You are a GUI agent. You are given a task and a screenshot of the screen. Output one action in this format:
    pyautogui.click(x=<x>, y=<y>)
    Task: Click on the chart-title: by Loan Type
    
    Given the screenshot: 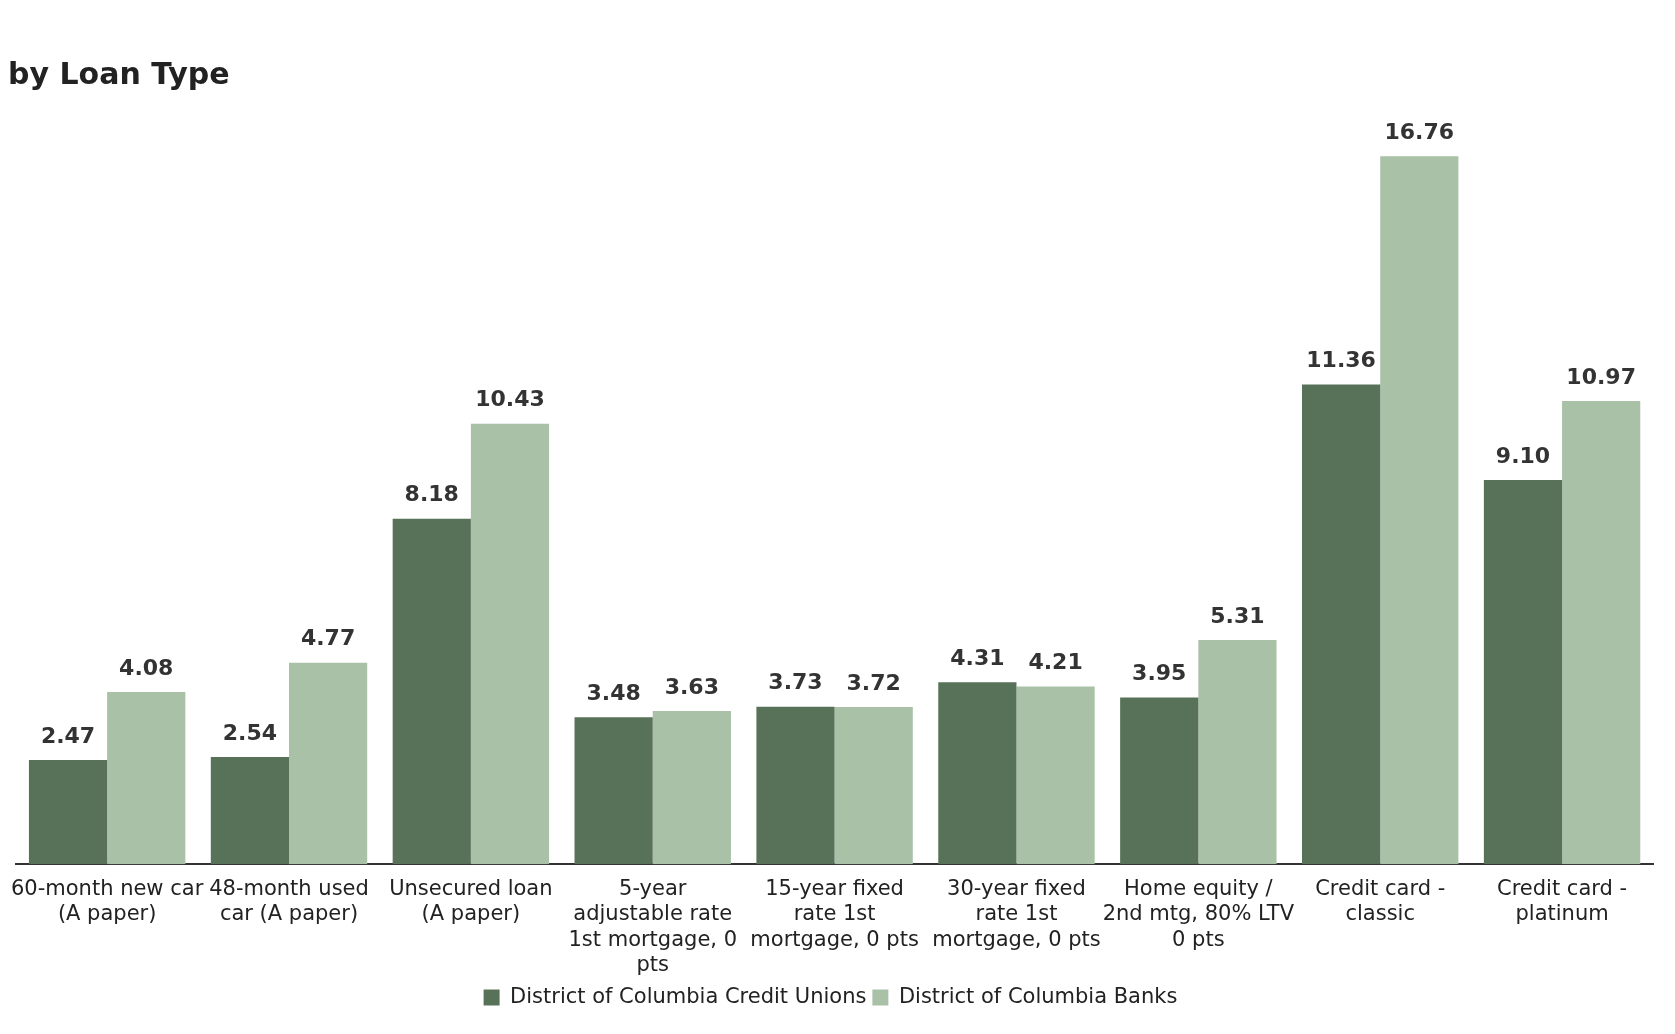 What is the action you would take?
    pyautogui.click(x=119, y=73)
    